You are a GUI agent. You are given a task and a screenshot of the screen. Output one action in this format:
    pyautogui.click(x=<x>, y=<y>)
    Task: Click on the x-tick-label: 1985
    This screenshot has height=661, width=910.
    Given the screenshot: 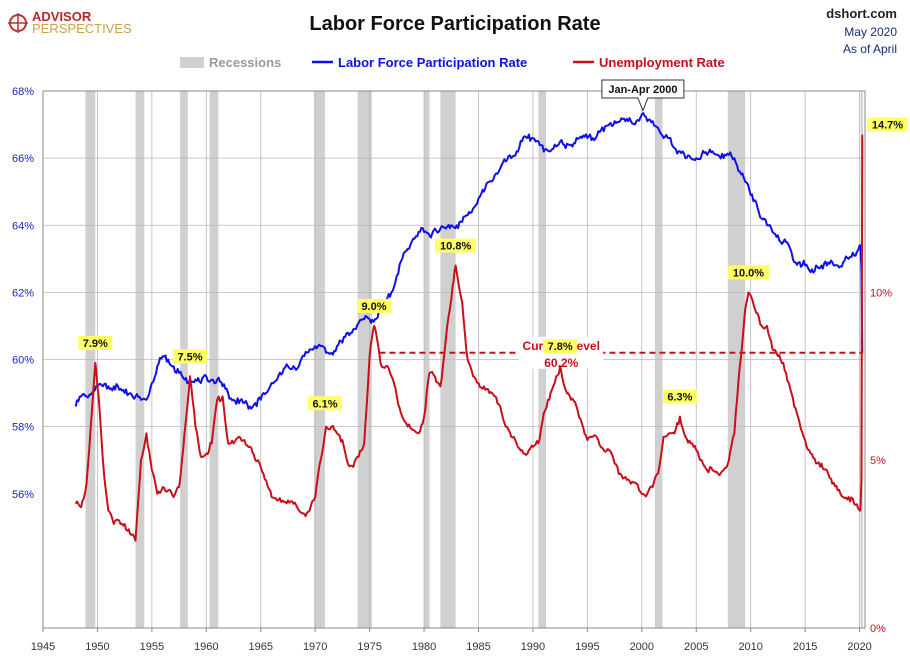 What is the action you would take?
    pyautogui.click(x=478, y=647)
    